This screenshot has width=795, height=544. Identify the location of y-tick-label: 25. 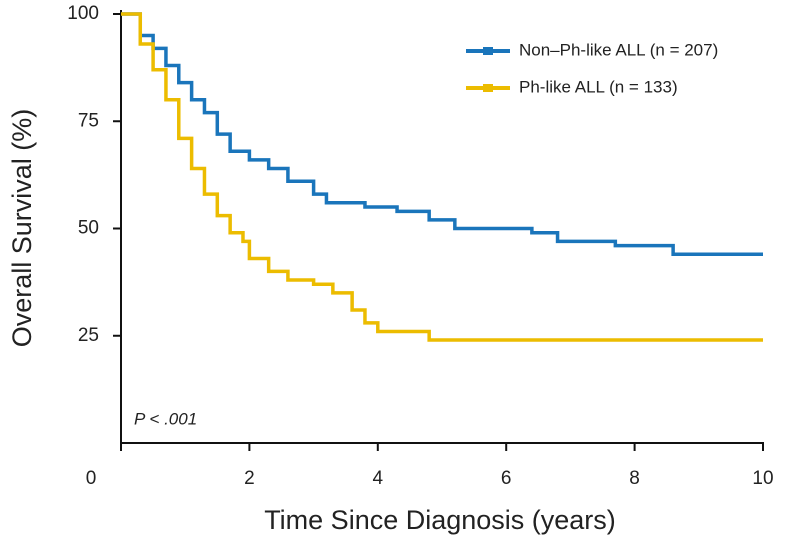
(88, 335).